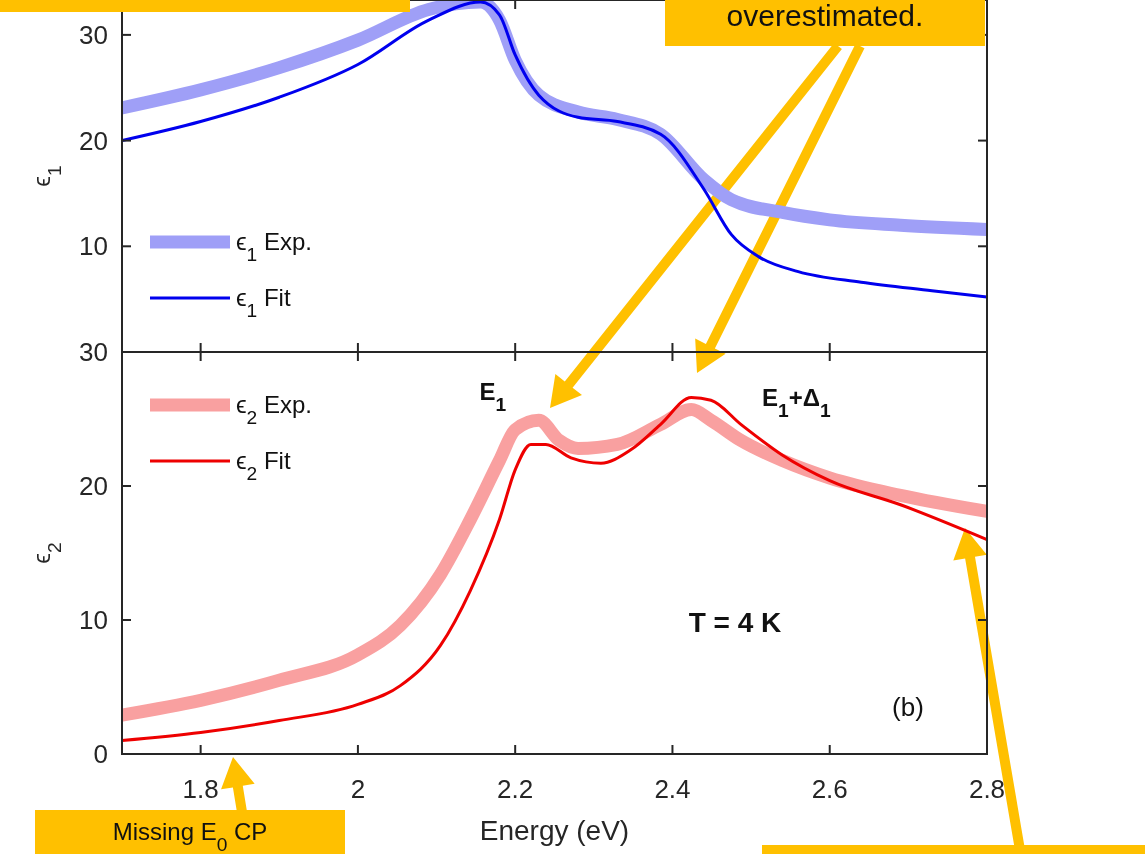  What do you see at coordinates (825, 16) in the screenshot?
I see `annotation: overestimated.` at bounding box center [825, 16].